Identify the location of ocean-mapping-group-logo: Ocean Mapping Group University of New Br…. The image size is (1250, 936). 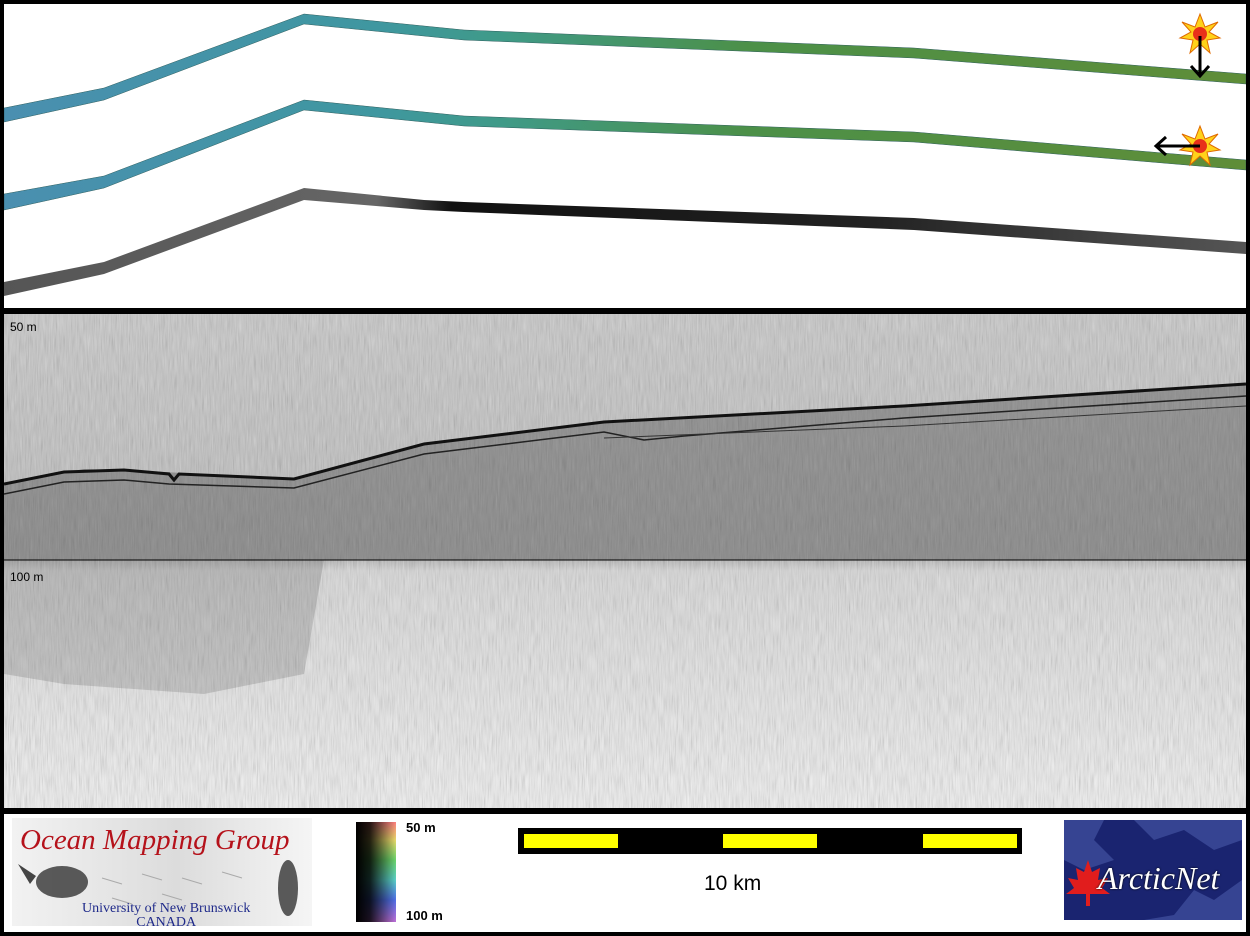
(162, 872).